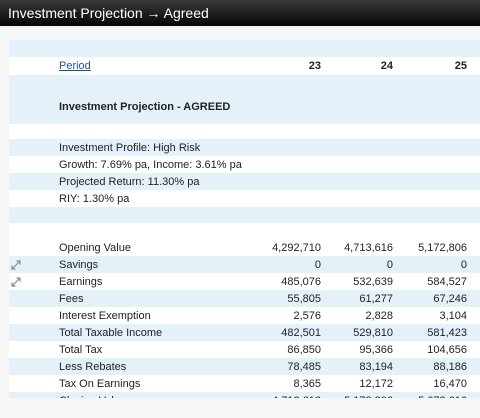  What do you see at coordinates (264, 147) in the screenshot?
I see `investment-profile: Investment Profile: High Risk` at bounding box center [264, 147].